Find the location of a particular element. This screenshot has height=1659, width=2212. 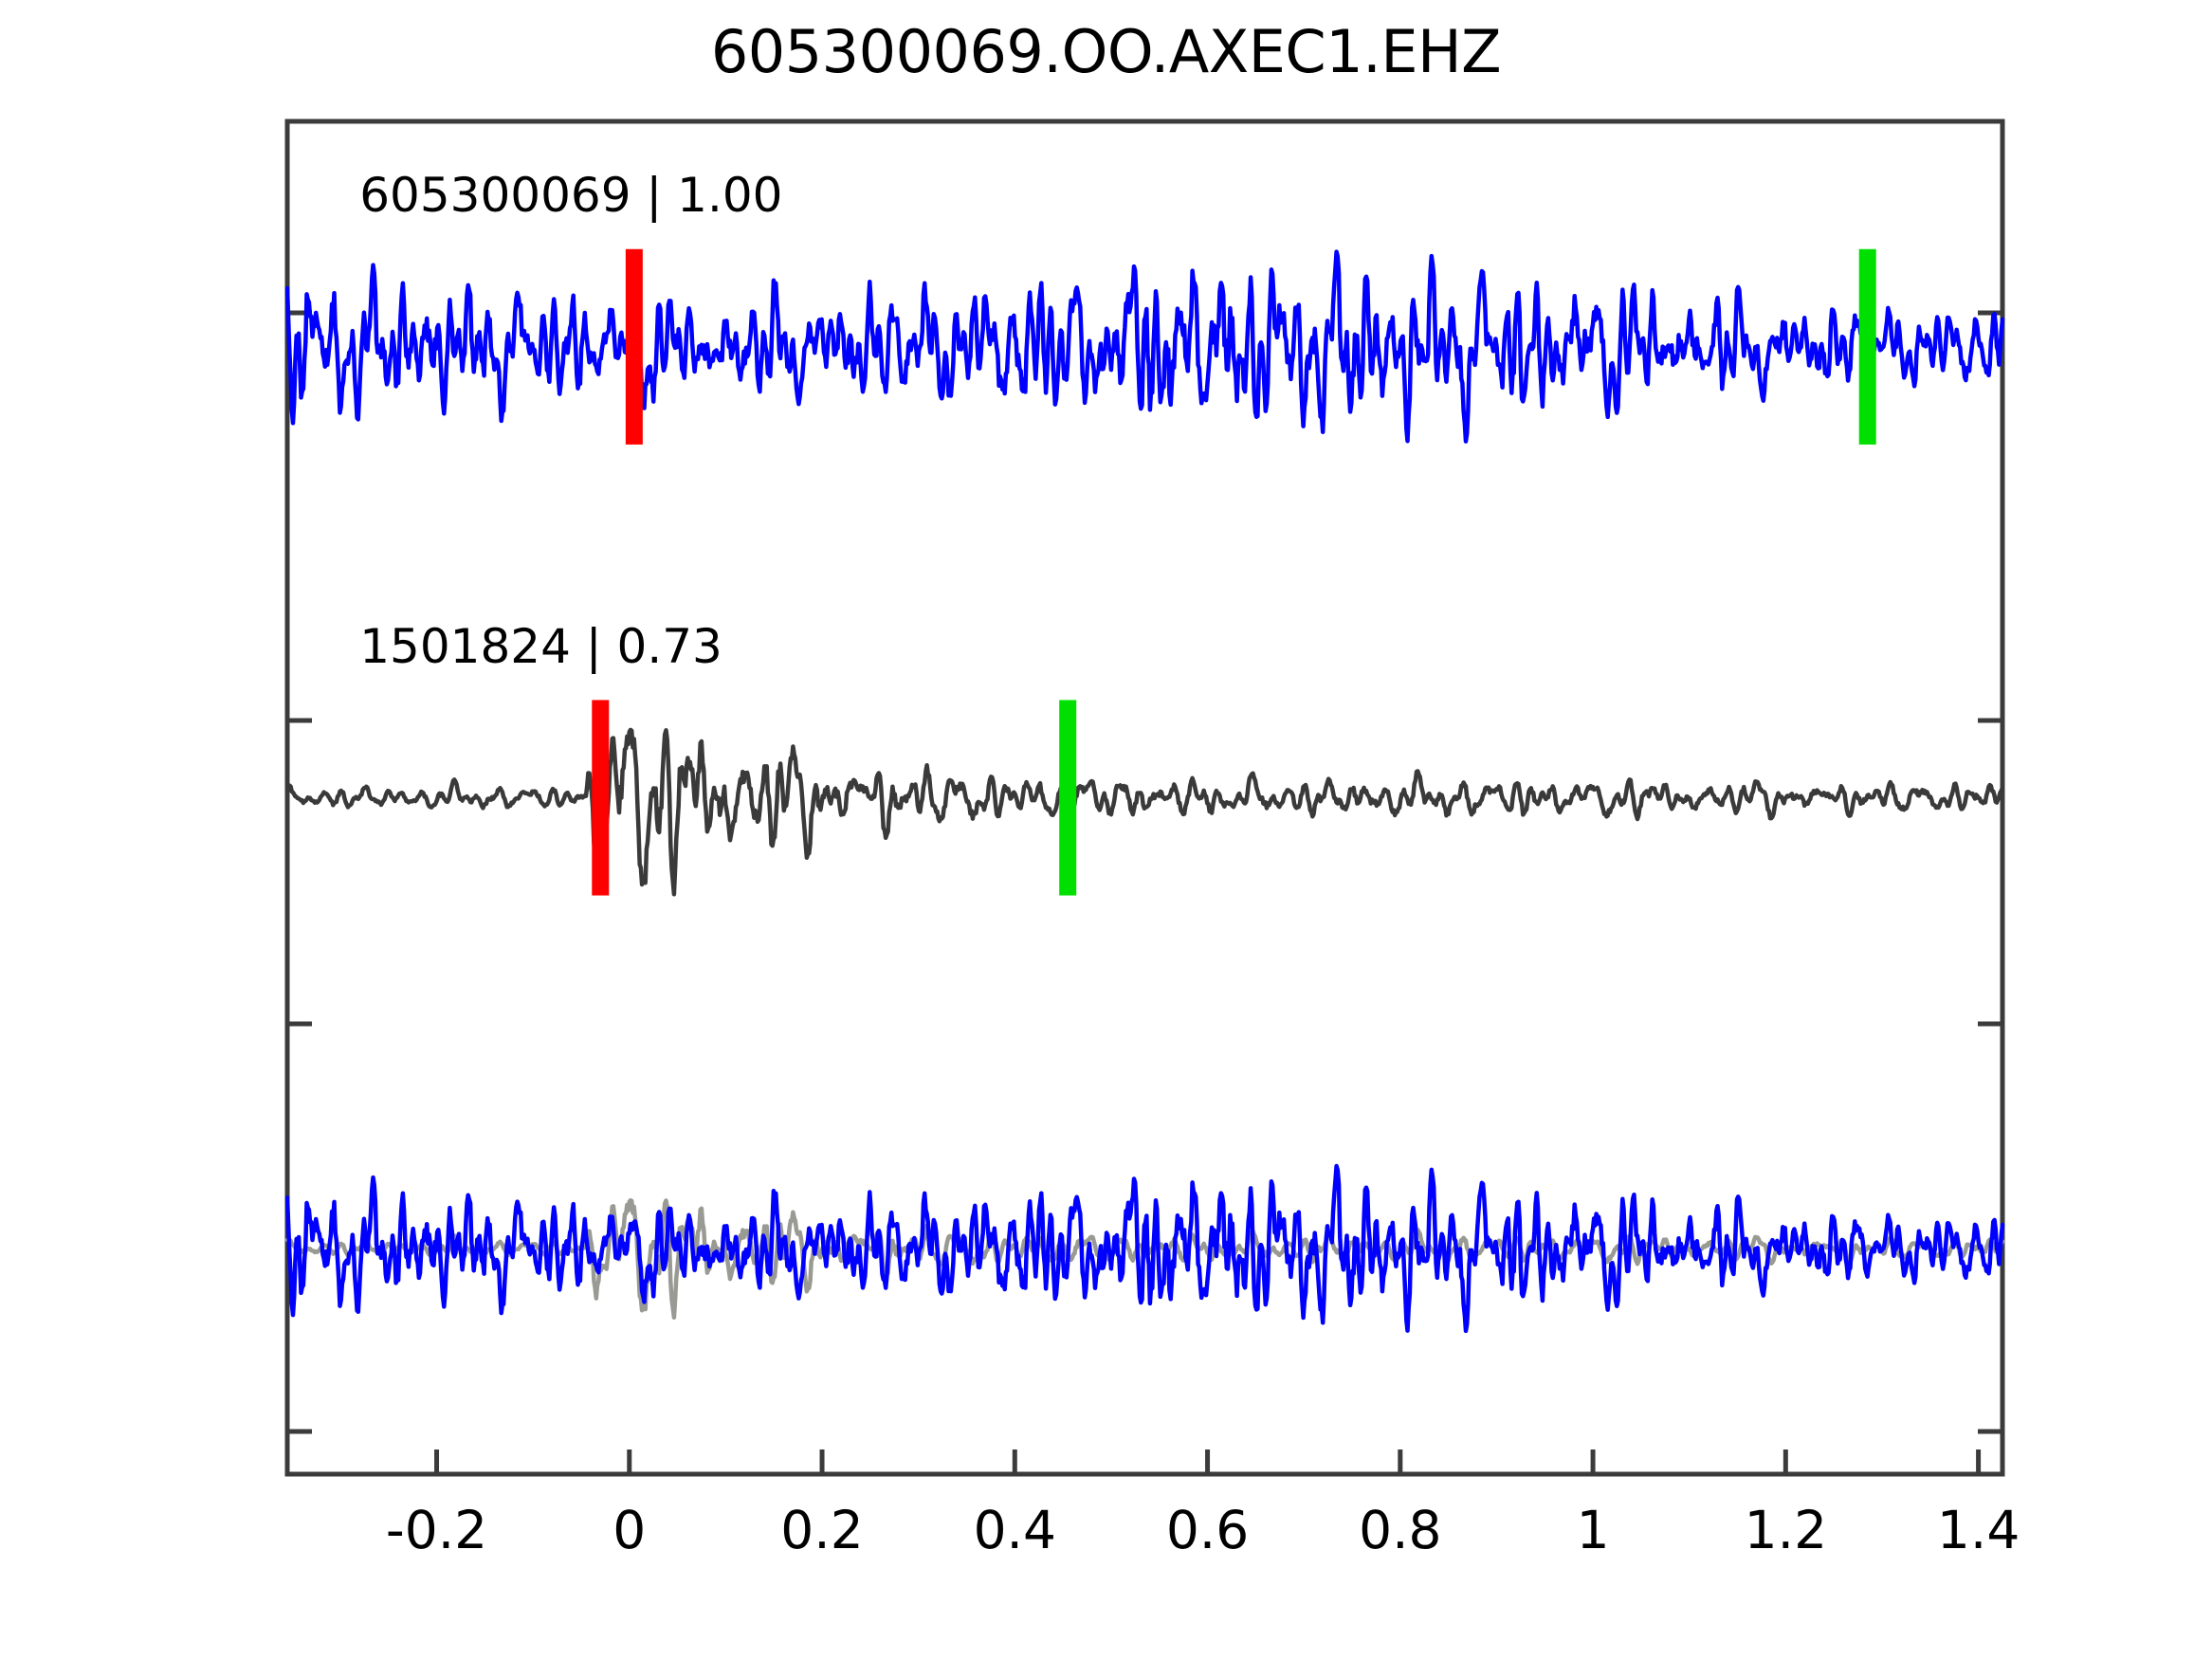

trace-label-template-trace: 605300069 | 1.00 is located at coordinates (570, 195).